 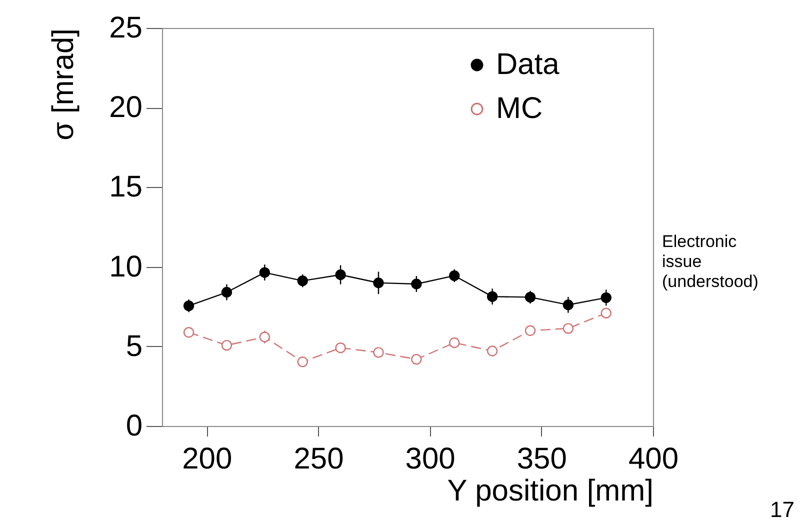 What do you see at coordinates (125, 28) in the screenshot?
I see `y-tick-label: 25` at bounding box center [125, 28].